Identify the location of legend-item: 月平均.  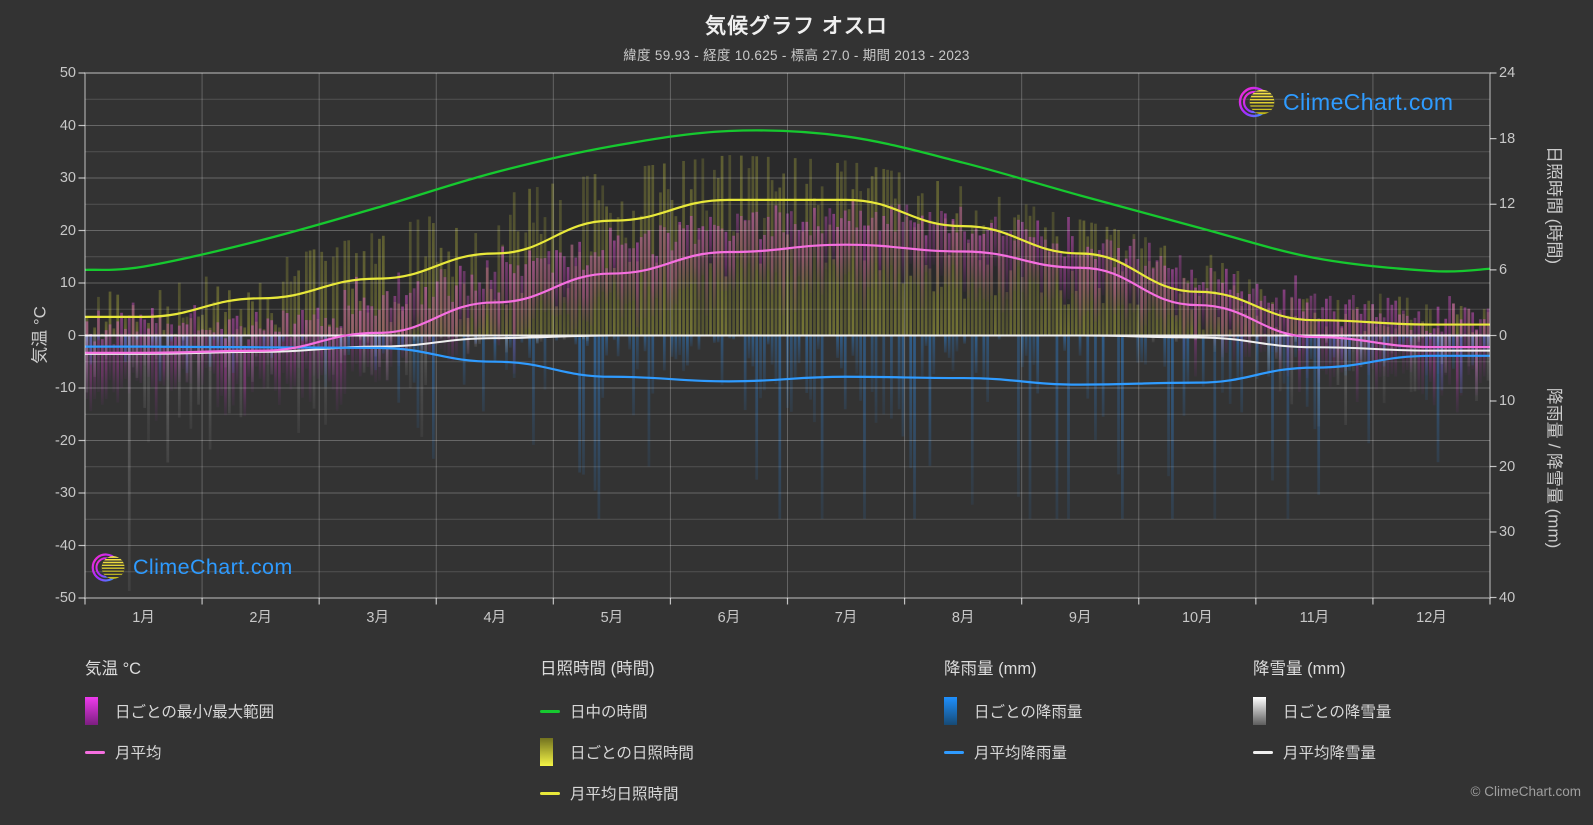
(179, 752).